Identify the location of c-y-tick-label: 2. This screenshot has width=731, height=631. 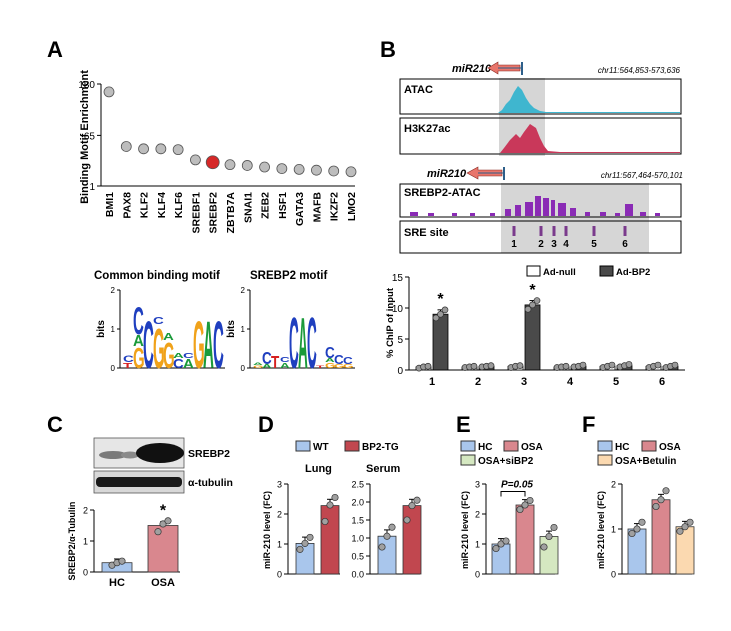
(85, 511).